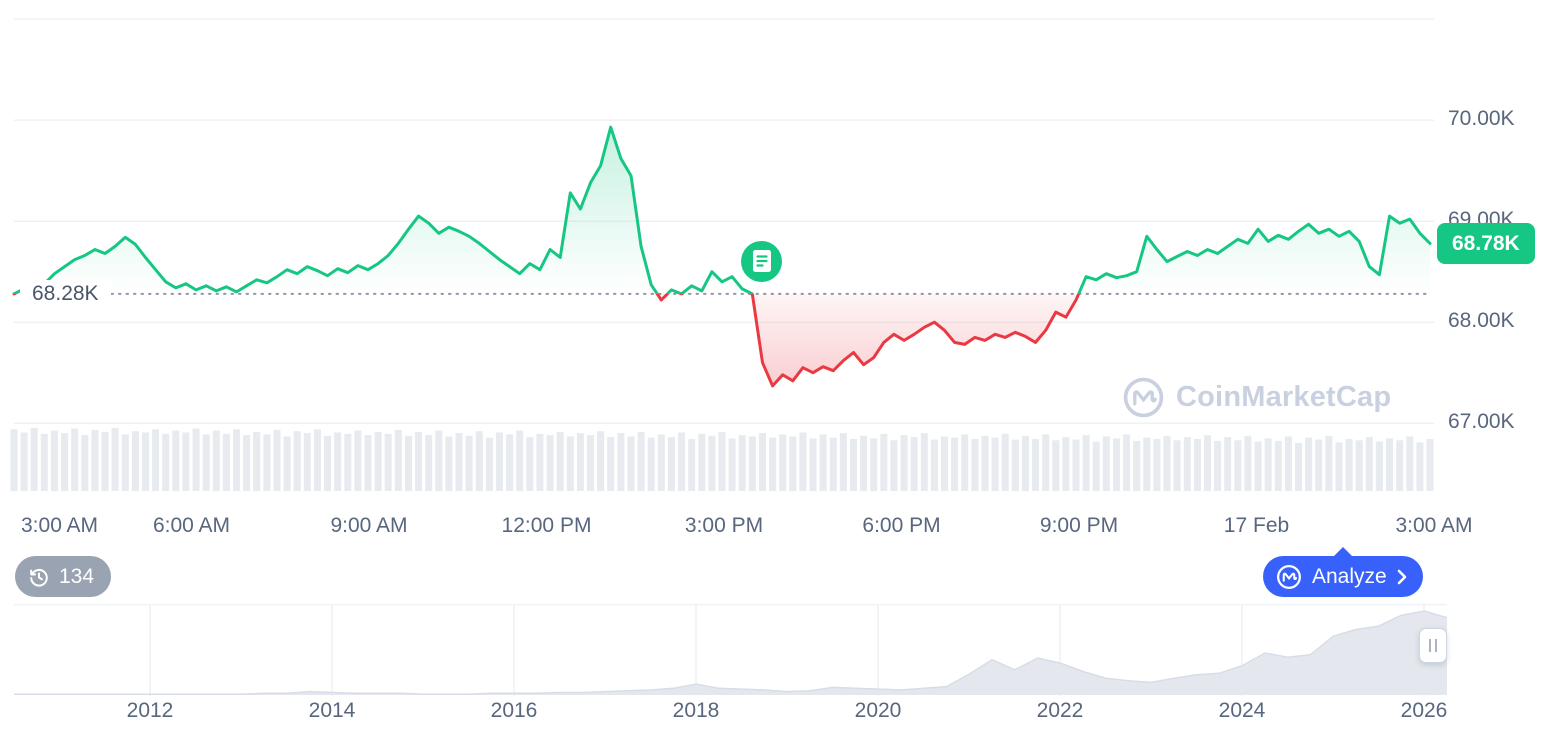 Image resolution: width=1566 pixels, height=732 pixels. I want to click on news-document-icon, so click(761, 261).